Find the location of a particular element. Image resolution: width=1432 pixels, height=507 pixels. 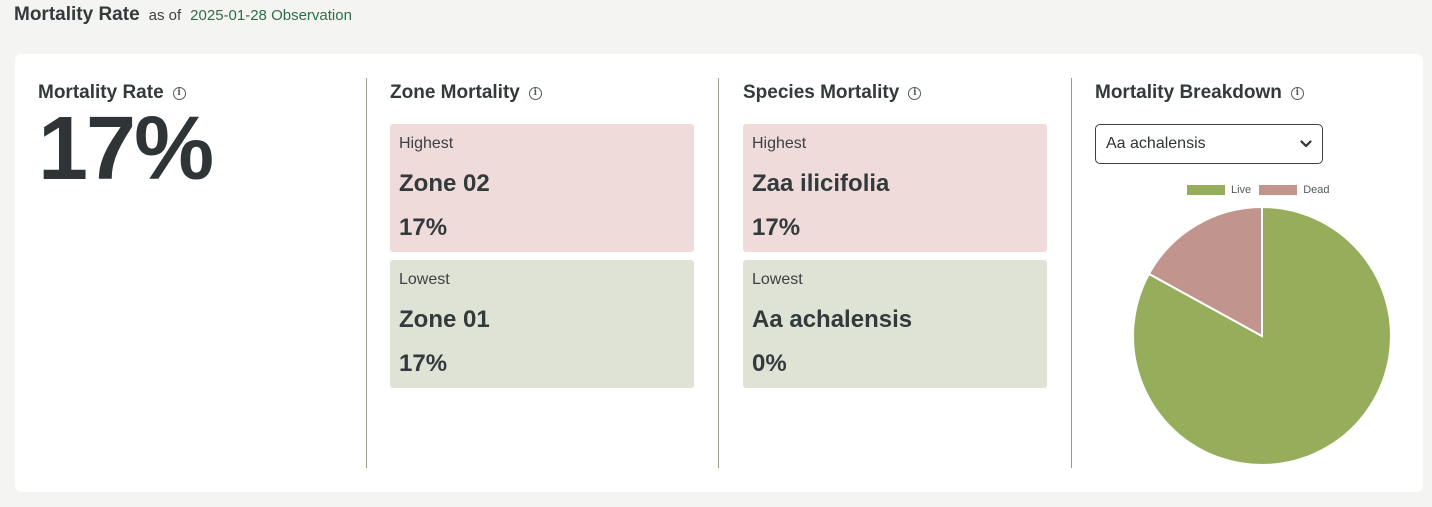

mortality-pie-chart is located at coordinates (1262, 336).